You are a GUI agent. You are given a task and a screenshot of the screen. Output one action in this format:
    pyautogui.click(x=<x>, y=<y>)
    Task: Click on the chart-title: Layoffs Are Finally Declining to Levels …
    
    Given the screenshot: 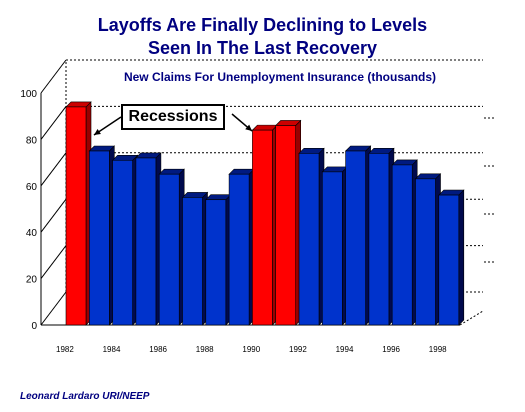 What is the action you would take?
    pyautogui.click(x=262, y=37)
    